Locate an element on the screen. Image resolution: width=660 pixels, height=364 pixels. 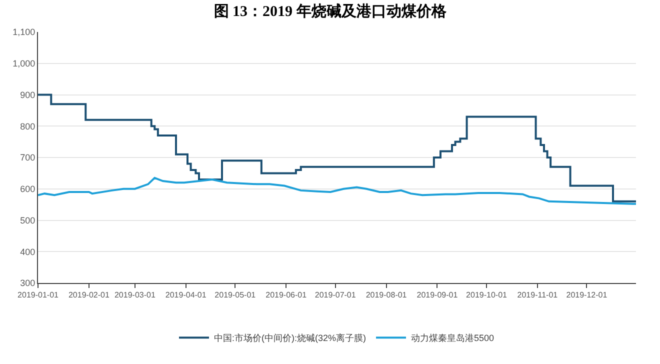
x-tick-label: 2019-03-01 is located at coordinates (135, 295).